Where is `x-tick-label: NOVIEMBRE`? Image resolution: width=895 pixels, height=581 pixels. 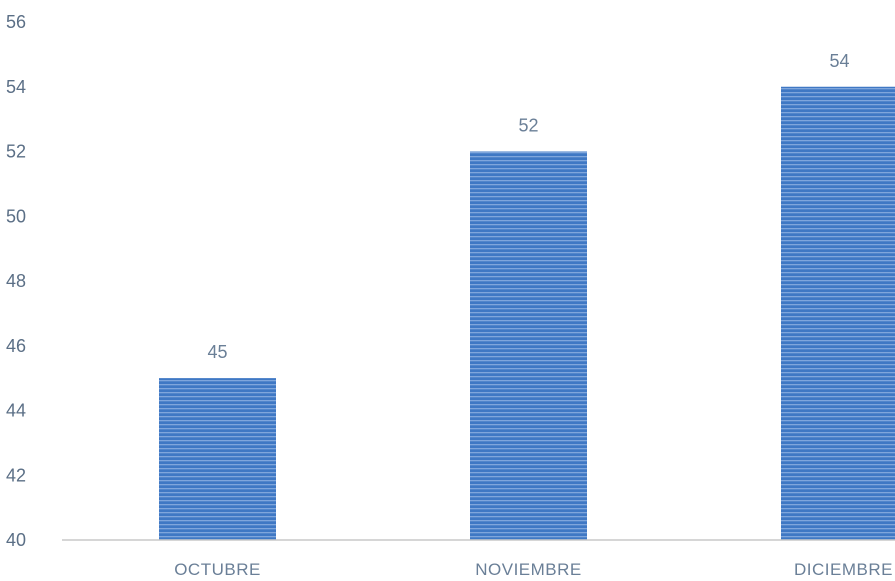 x-tick-label: NOVIEMBRE is located at coordinates (528, 569).